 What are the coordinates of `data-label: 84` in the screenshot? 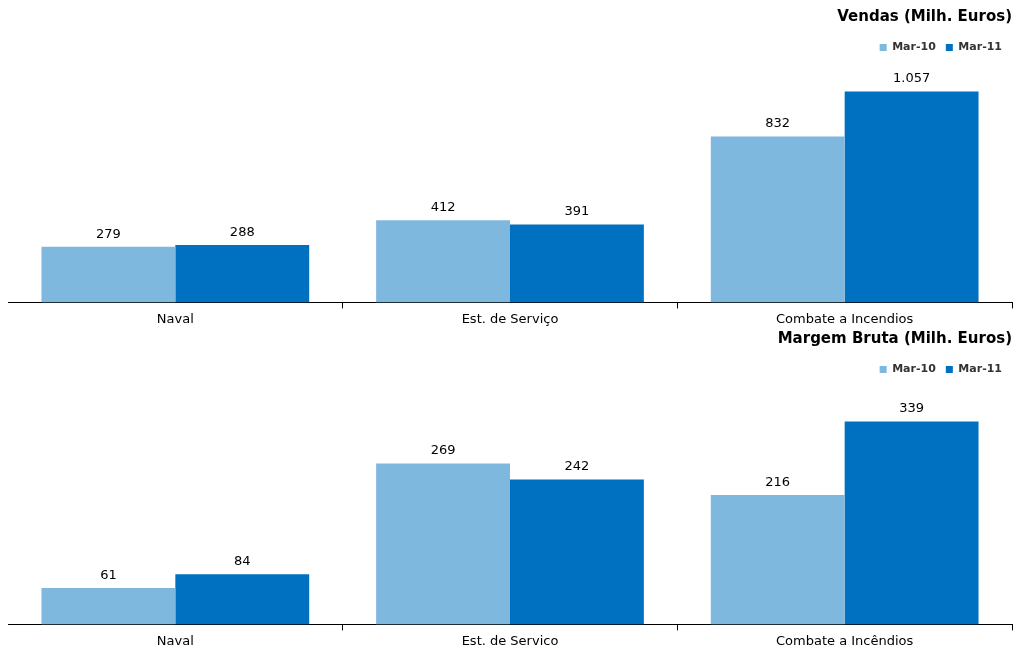 It's located at (242, 560).